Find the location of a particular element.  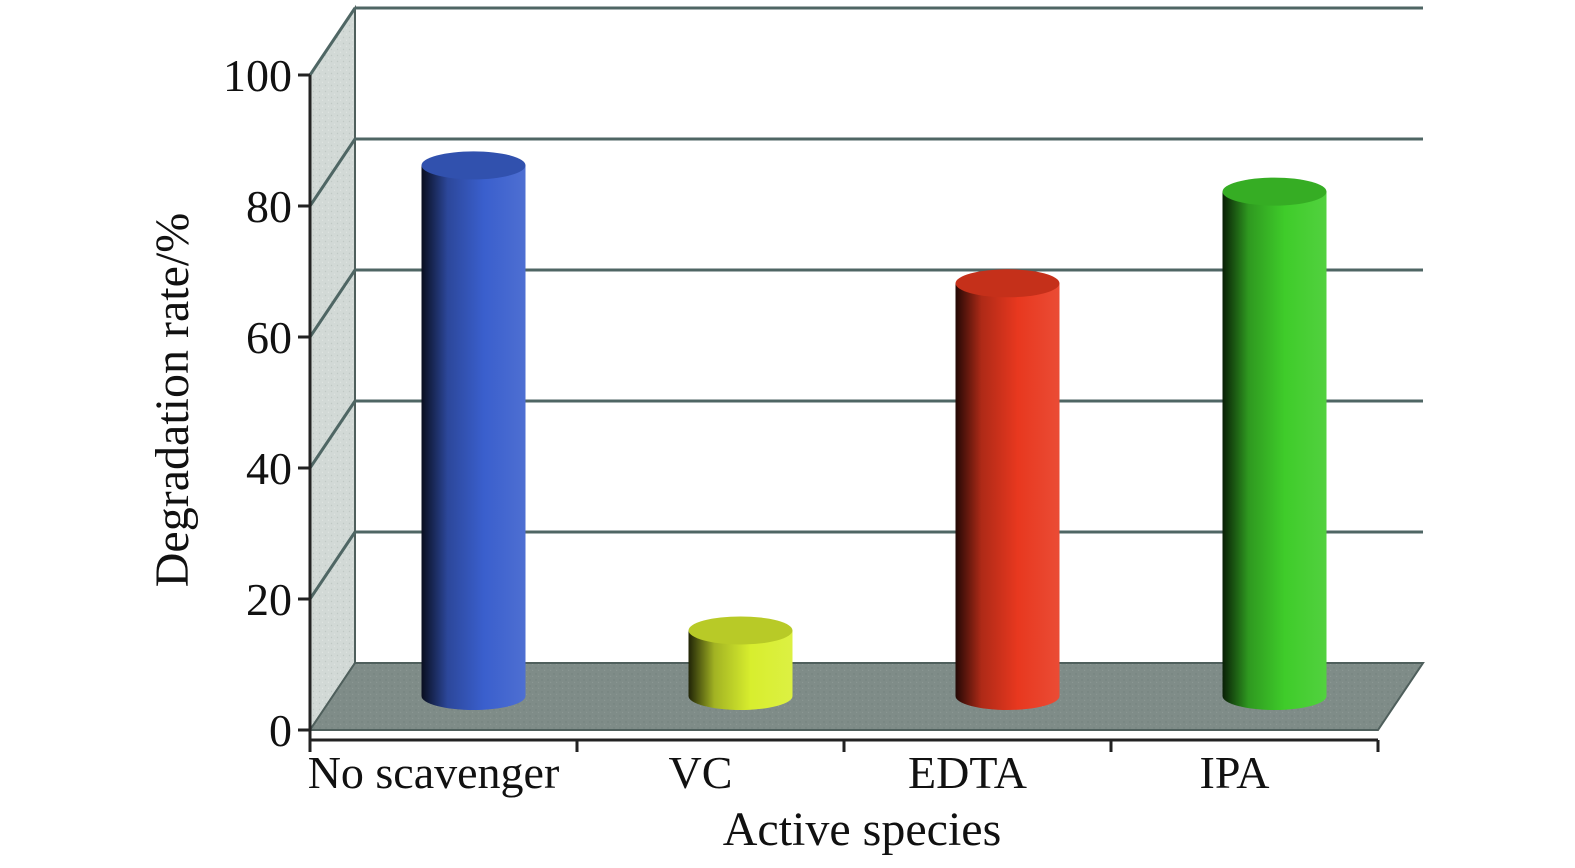

y-tick-label: 0 is located at coordinates (280, 730).